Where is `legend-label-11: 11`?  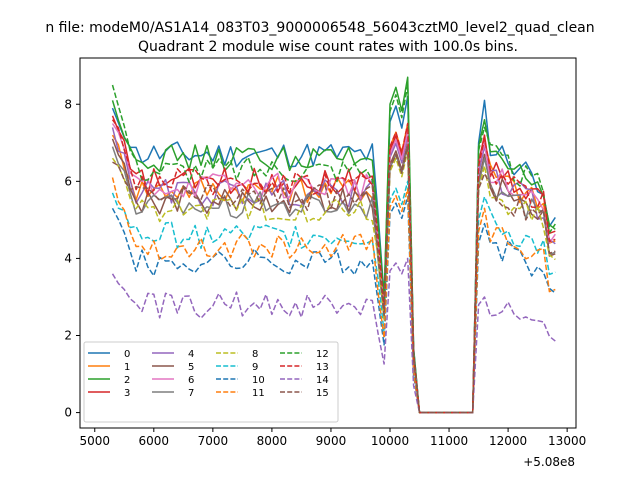
legend-label-11: 11 is located at coordinates (258, 393).